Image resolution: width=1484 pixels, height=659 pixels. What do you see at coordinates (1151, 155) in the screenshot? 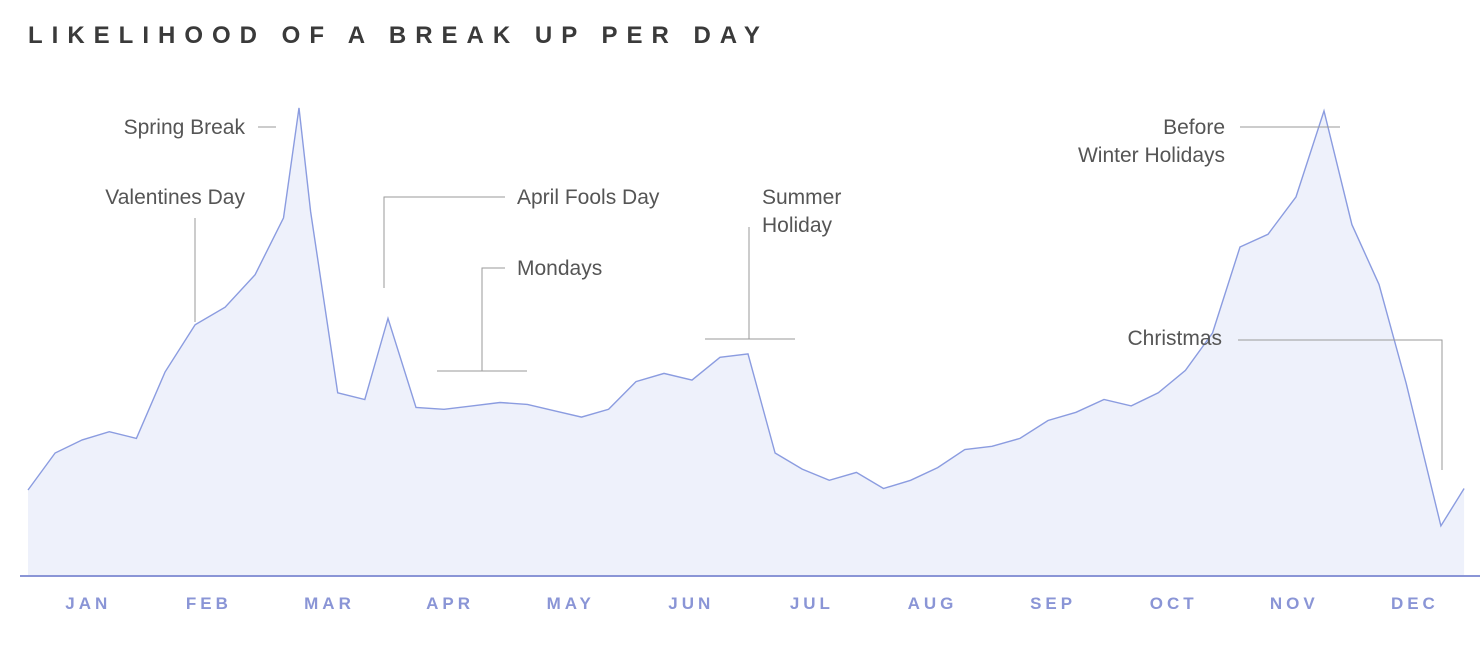
I see `annotation-winter-holidays: Winter Holidays` at bounding box center [1151, 155].